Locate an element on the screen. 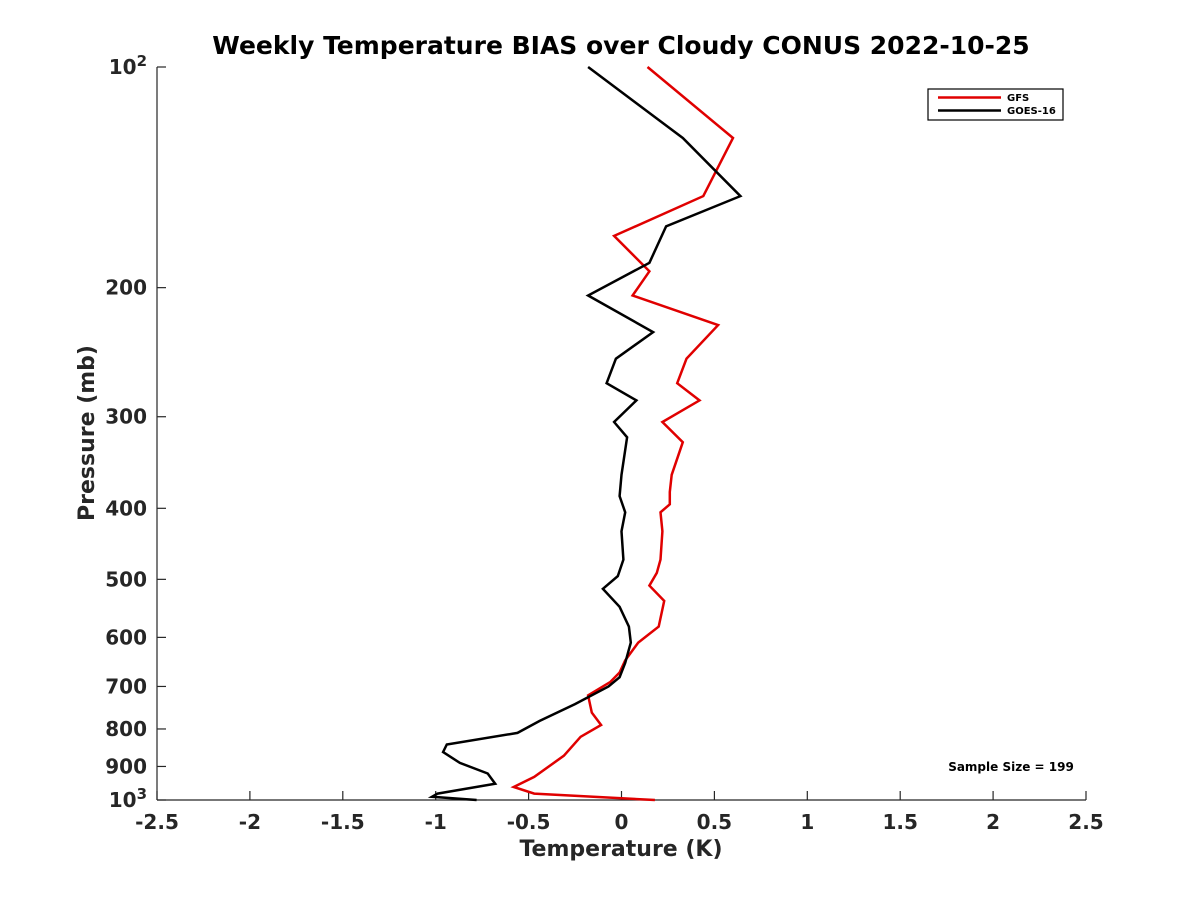 This screenshot has height=900, width=1200. y-tick-label: 10² is located at coordinates (128, 65).